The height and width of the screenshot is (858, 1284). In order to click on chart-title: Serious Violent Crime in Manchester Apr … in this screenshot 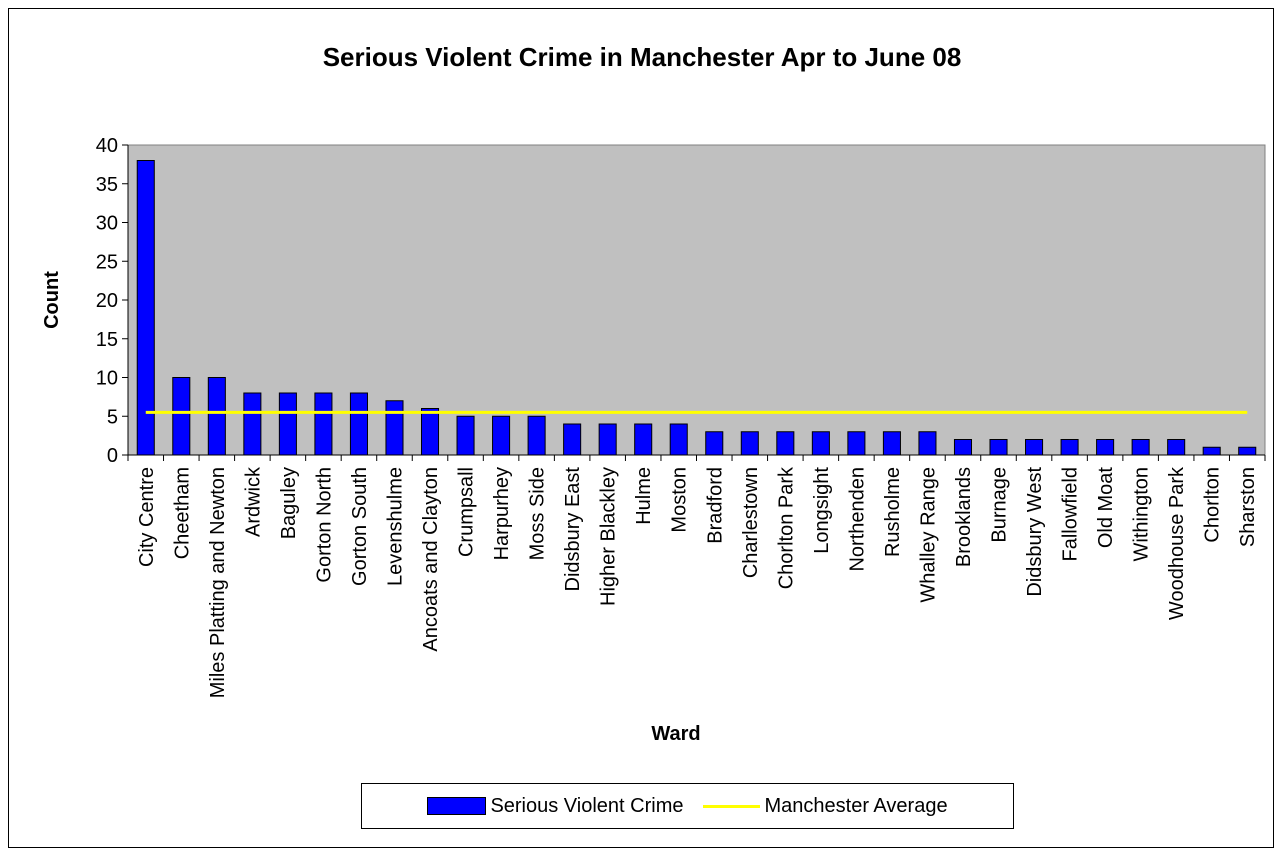, I will do `click(642, 57)`.